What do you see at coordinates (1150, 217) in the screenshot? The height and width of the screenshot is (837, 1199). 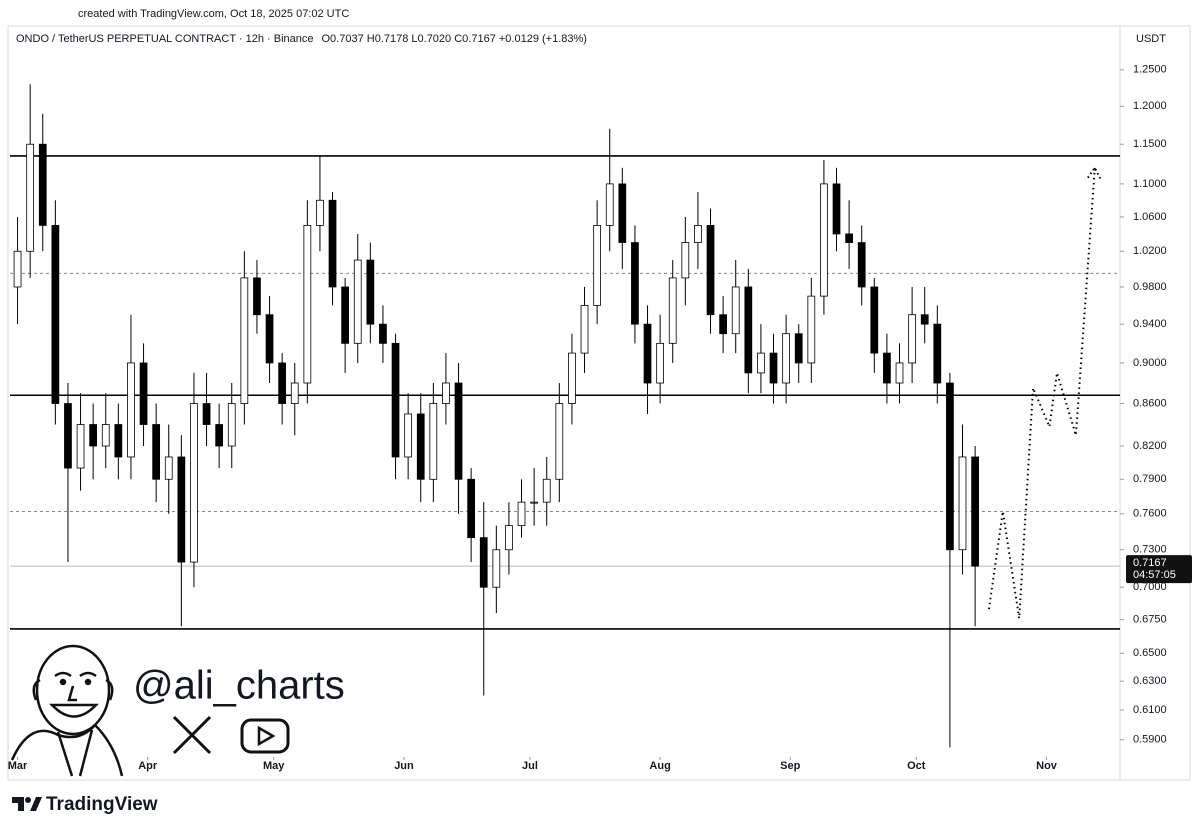 I see `y-tick-label: 1.0600` at bounding box center [1150, 217].